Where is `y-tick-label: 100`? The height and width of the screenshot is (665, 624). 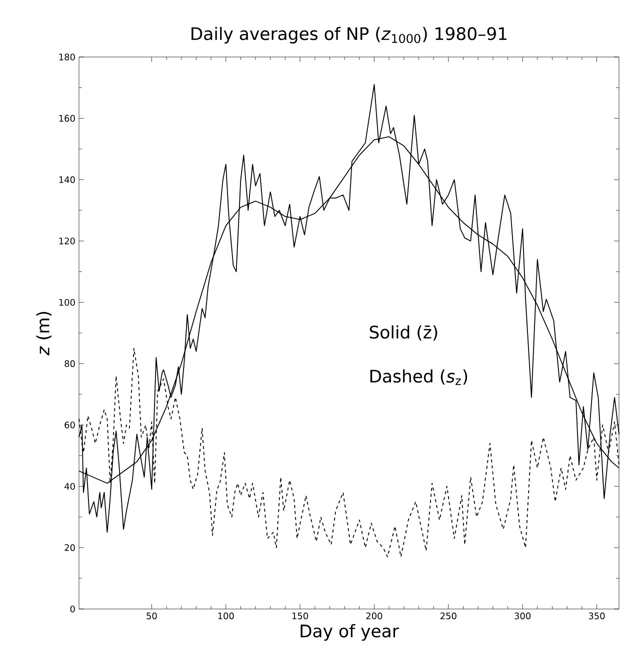
y-tick-label: 100 is located at coordinates (67, 302).